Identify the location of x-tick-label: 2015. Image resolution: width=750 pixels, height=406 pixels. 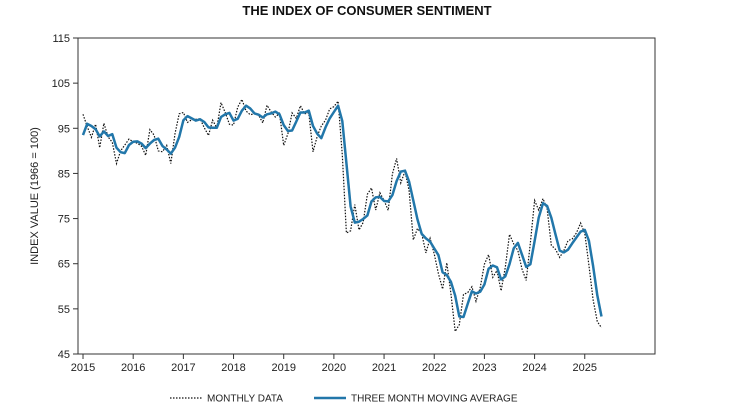
(83, 368).